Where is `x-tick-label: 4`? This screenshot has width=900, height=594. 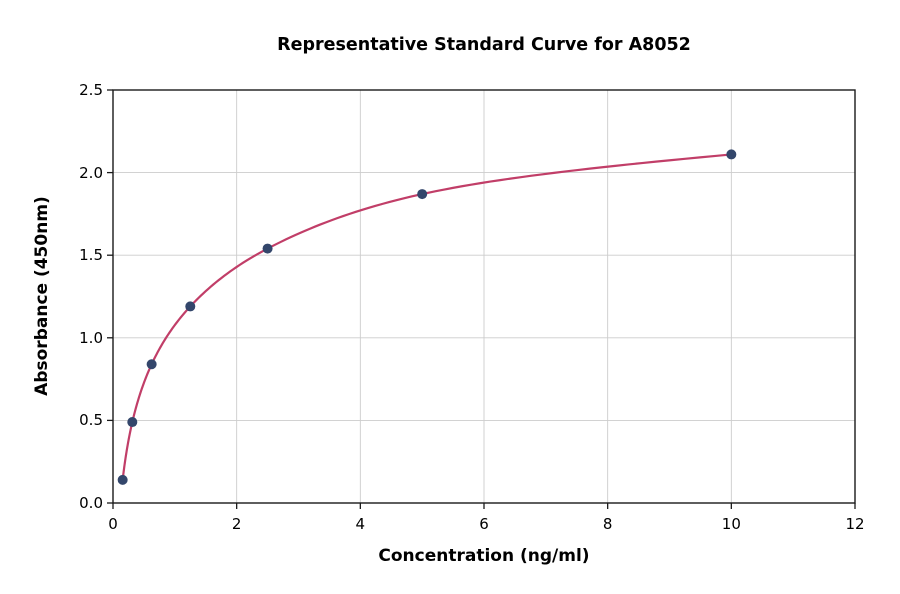 x-tick-label: 4 is located at coordinates (360, 524).